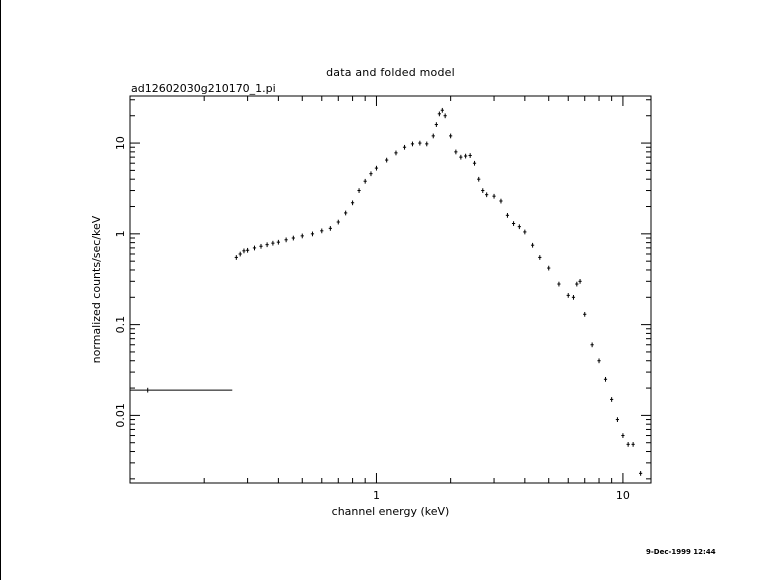 Image resolution: width=781 pixels, height=580 pixels. What do you see at coordinates (120, 143) in the screenshot?
I see `y-tick-label: 10` at bounding box center [120, 143].